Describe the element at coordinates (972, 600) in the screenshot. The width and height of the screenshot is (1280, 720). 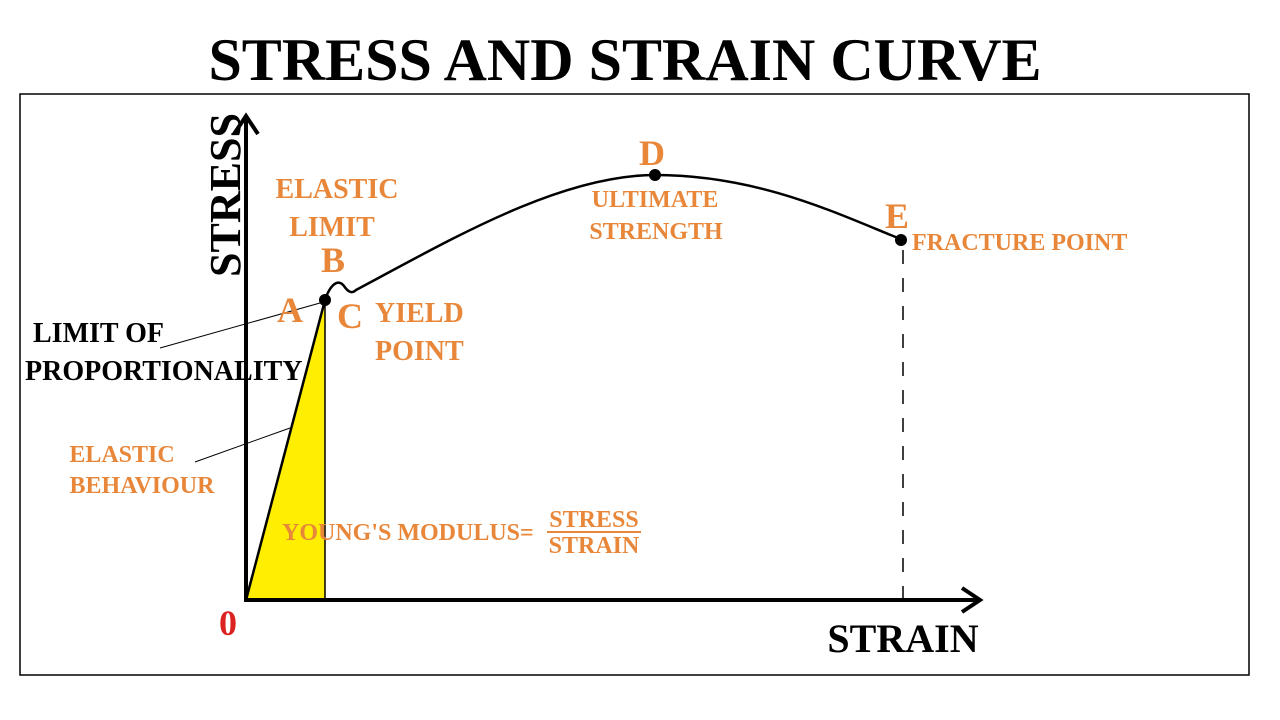
I see `x-arrow` at that location.